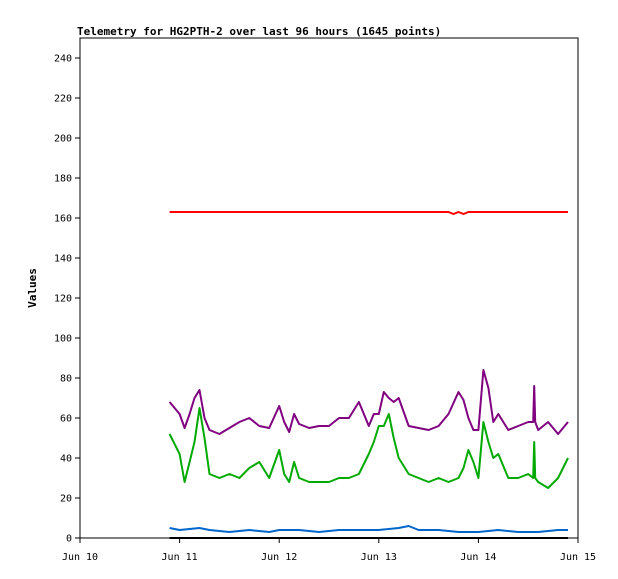 The image size is (618, 579). Describe the element at coordinates (63, 179) in the screenshot. I see `y-tick-label: 180` at that location.